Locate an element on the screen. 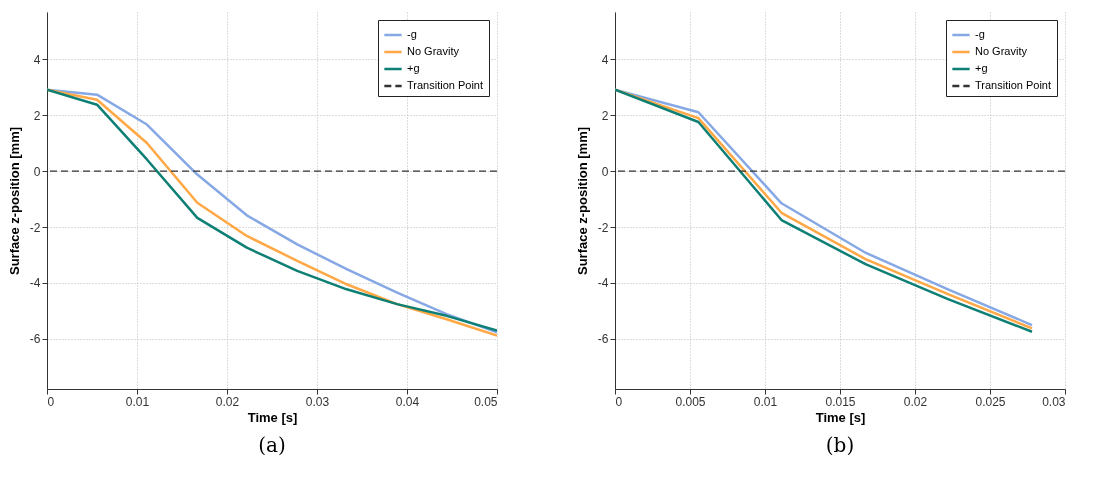  x-tick-label: 0.005 is located at coordinates (690, 401).